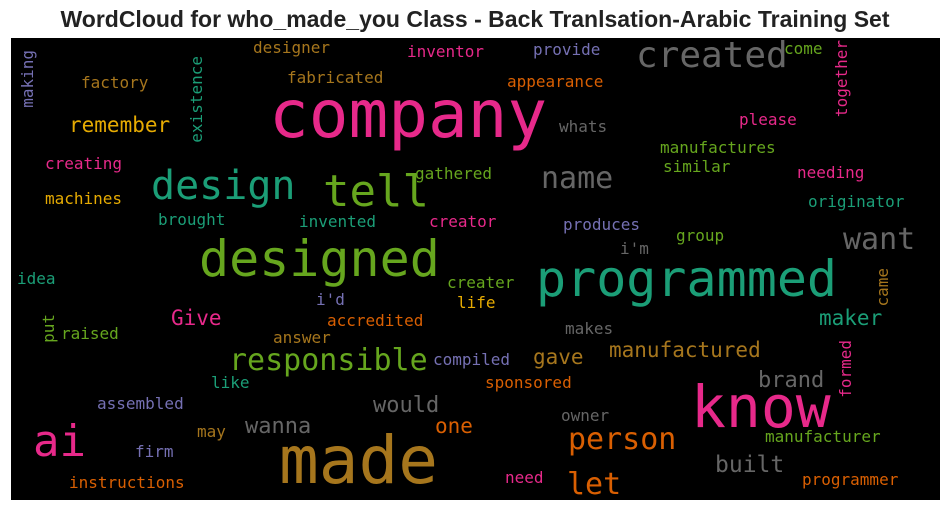 The width and height of the screenshot is (950, 511). I want to click on word-made: made, so click(358, 460).